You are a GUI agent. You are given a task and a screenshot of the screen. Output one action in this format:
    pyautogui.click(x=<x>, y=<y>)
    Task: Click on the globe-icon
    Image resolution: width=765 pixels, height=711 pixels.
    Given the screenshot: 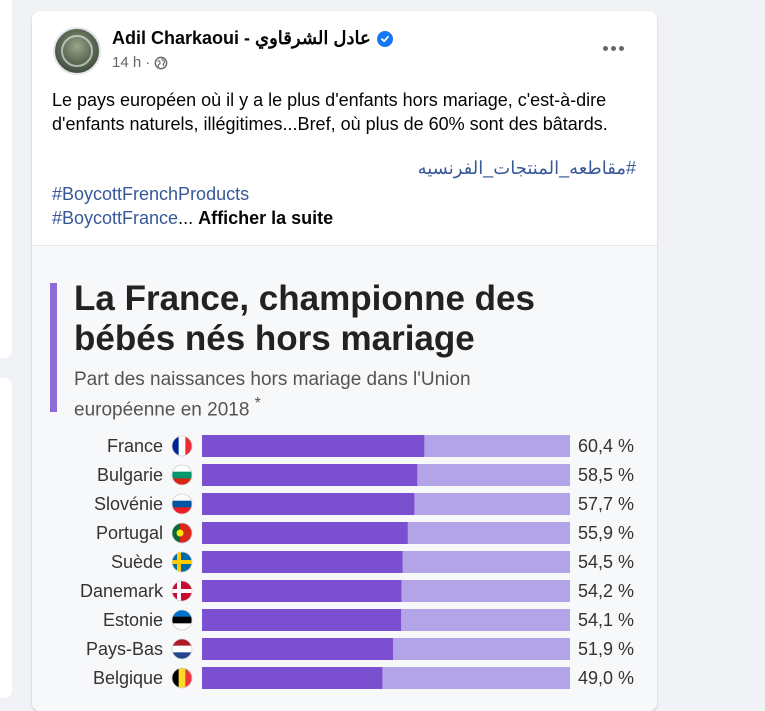 What is the action you would take?
    pyautogui.click(x=161, y=62)
    